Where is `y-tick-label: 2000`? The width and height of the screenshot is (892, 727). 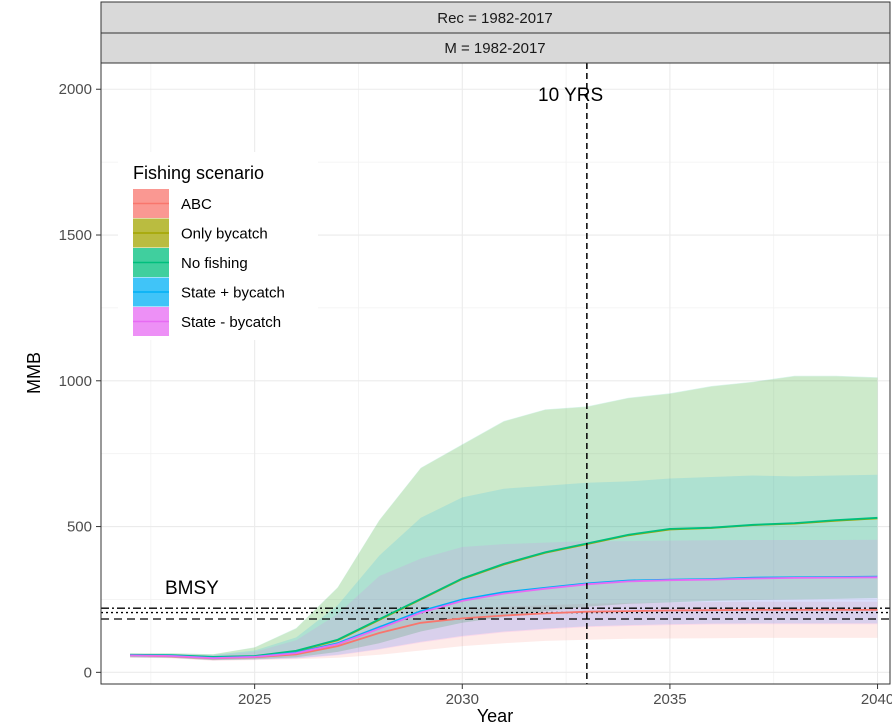 y-tick-label: 2000 is located at coordinates (75, 89).